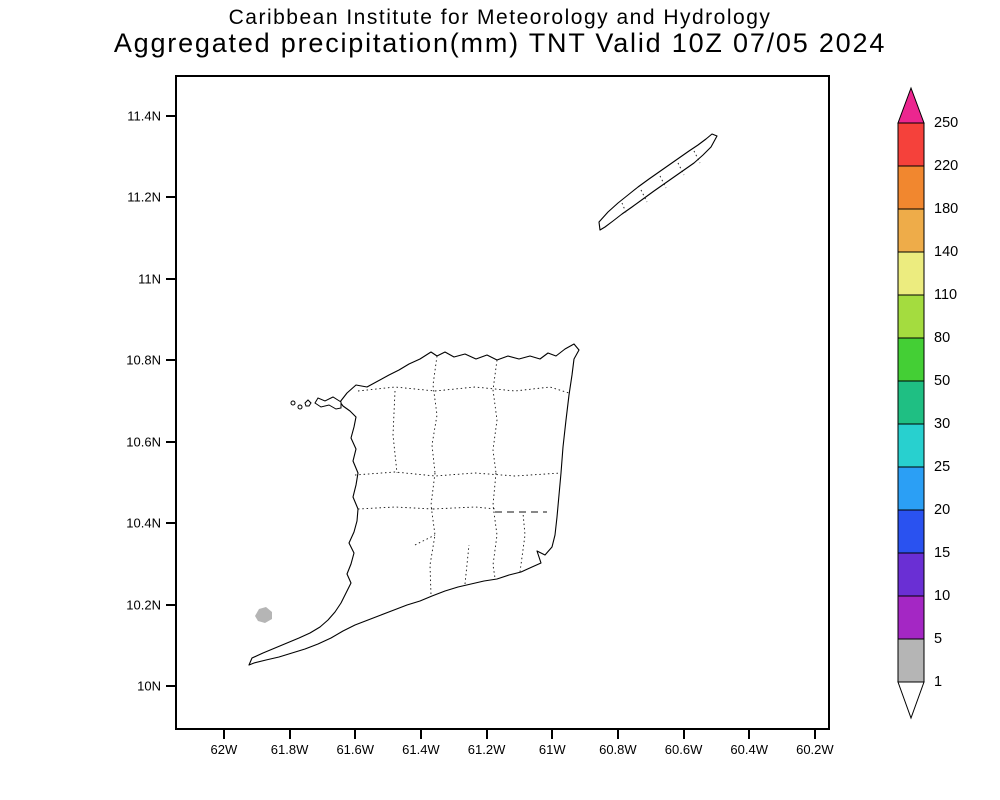 This screenshot has height=800, width=1000. Describe the element at coordinates (144, 197) in the screenshot. I see `lat-tick-label: 11.2N` at that location.